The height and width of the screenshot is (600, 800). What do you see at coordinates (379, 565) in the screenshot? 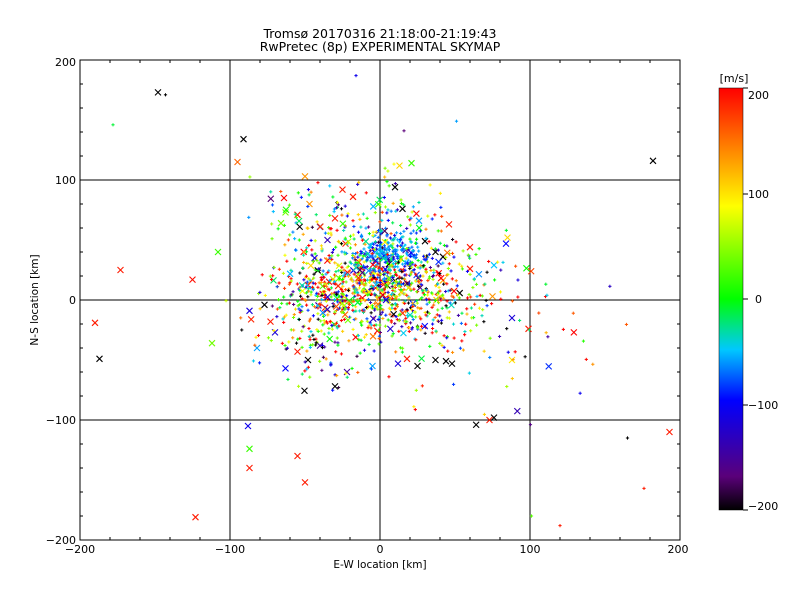
I see `x-axis-title: E-W location [km]` at bounding box center [379, 565].